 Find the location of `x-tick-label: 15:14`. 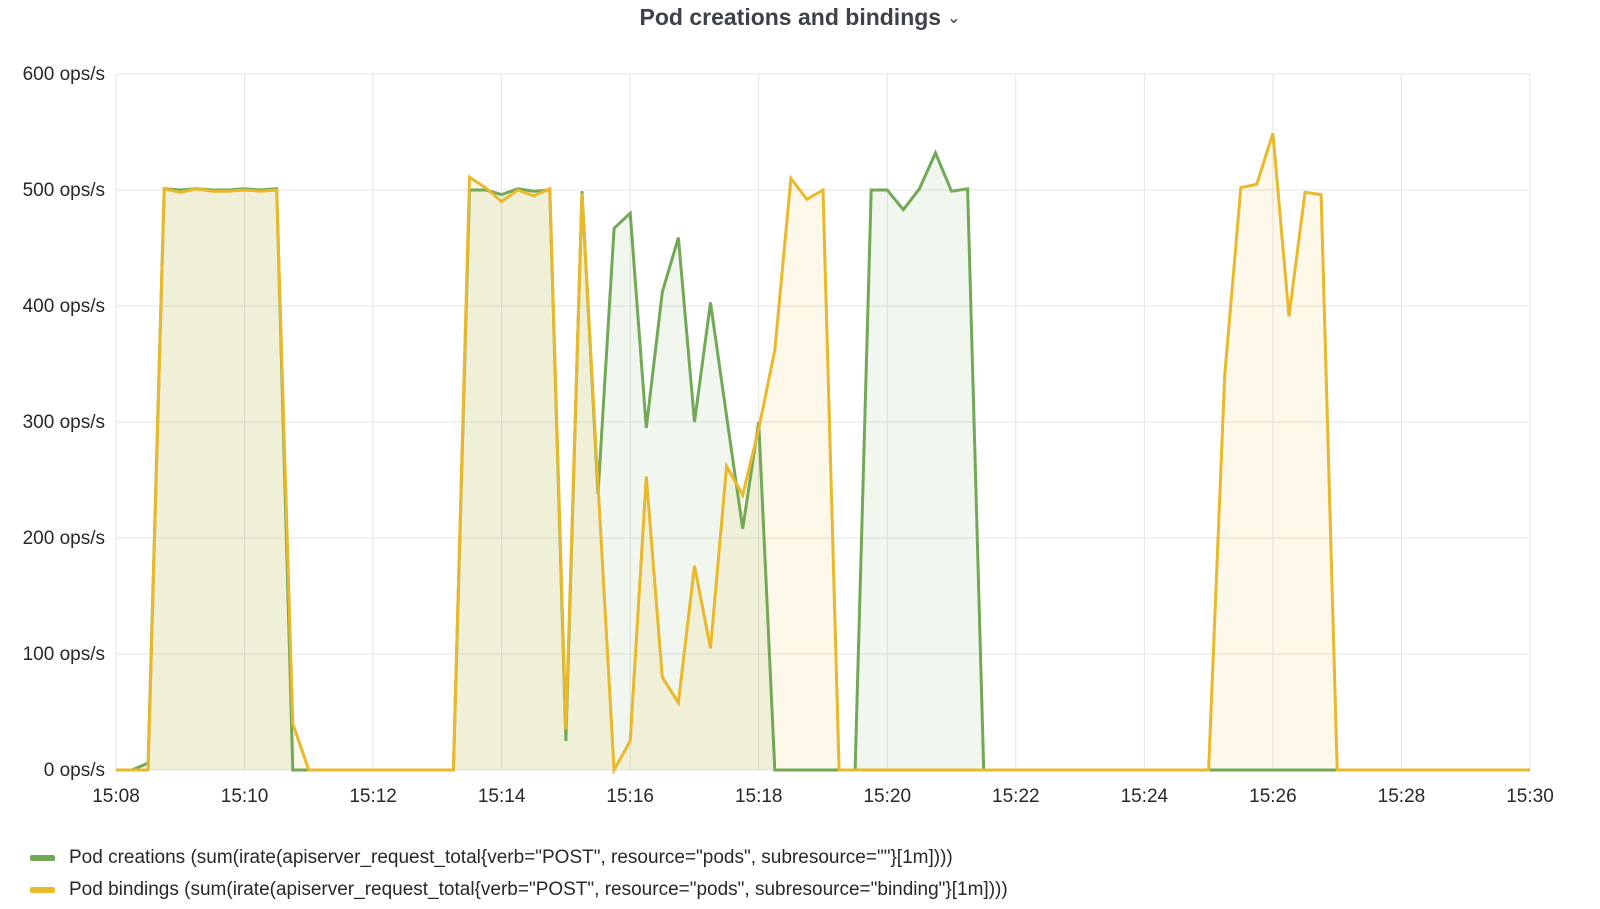

x-tick-label: 15:14 is located at coordinates (502, 796).